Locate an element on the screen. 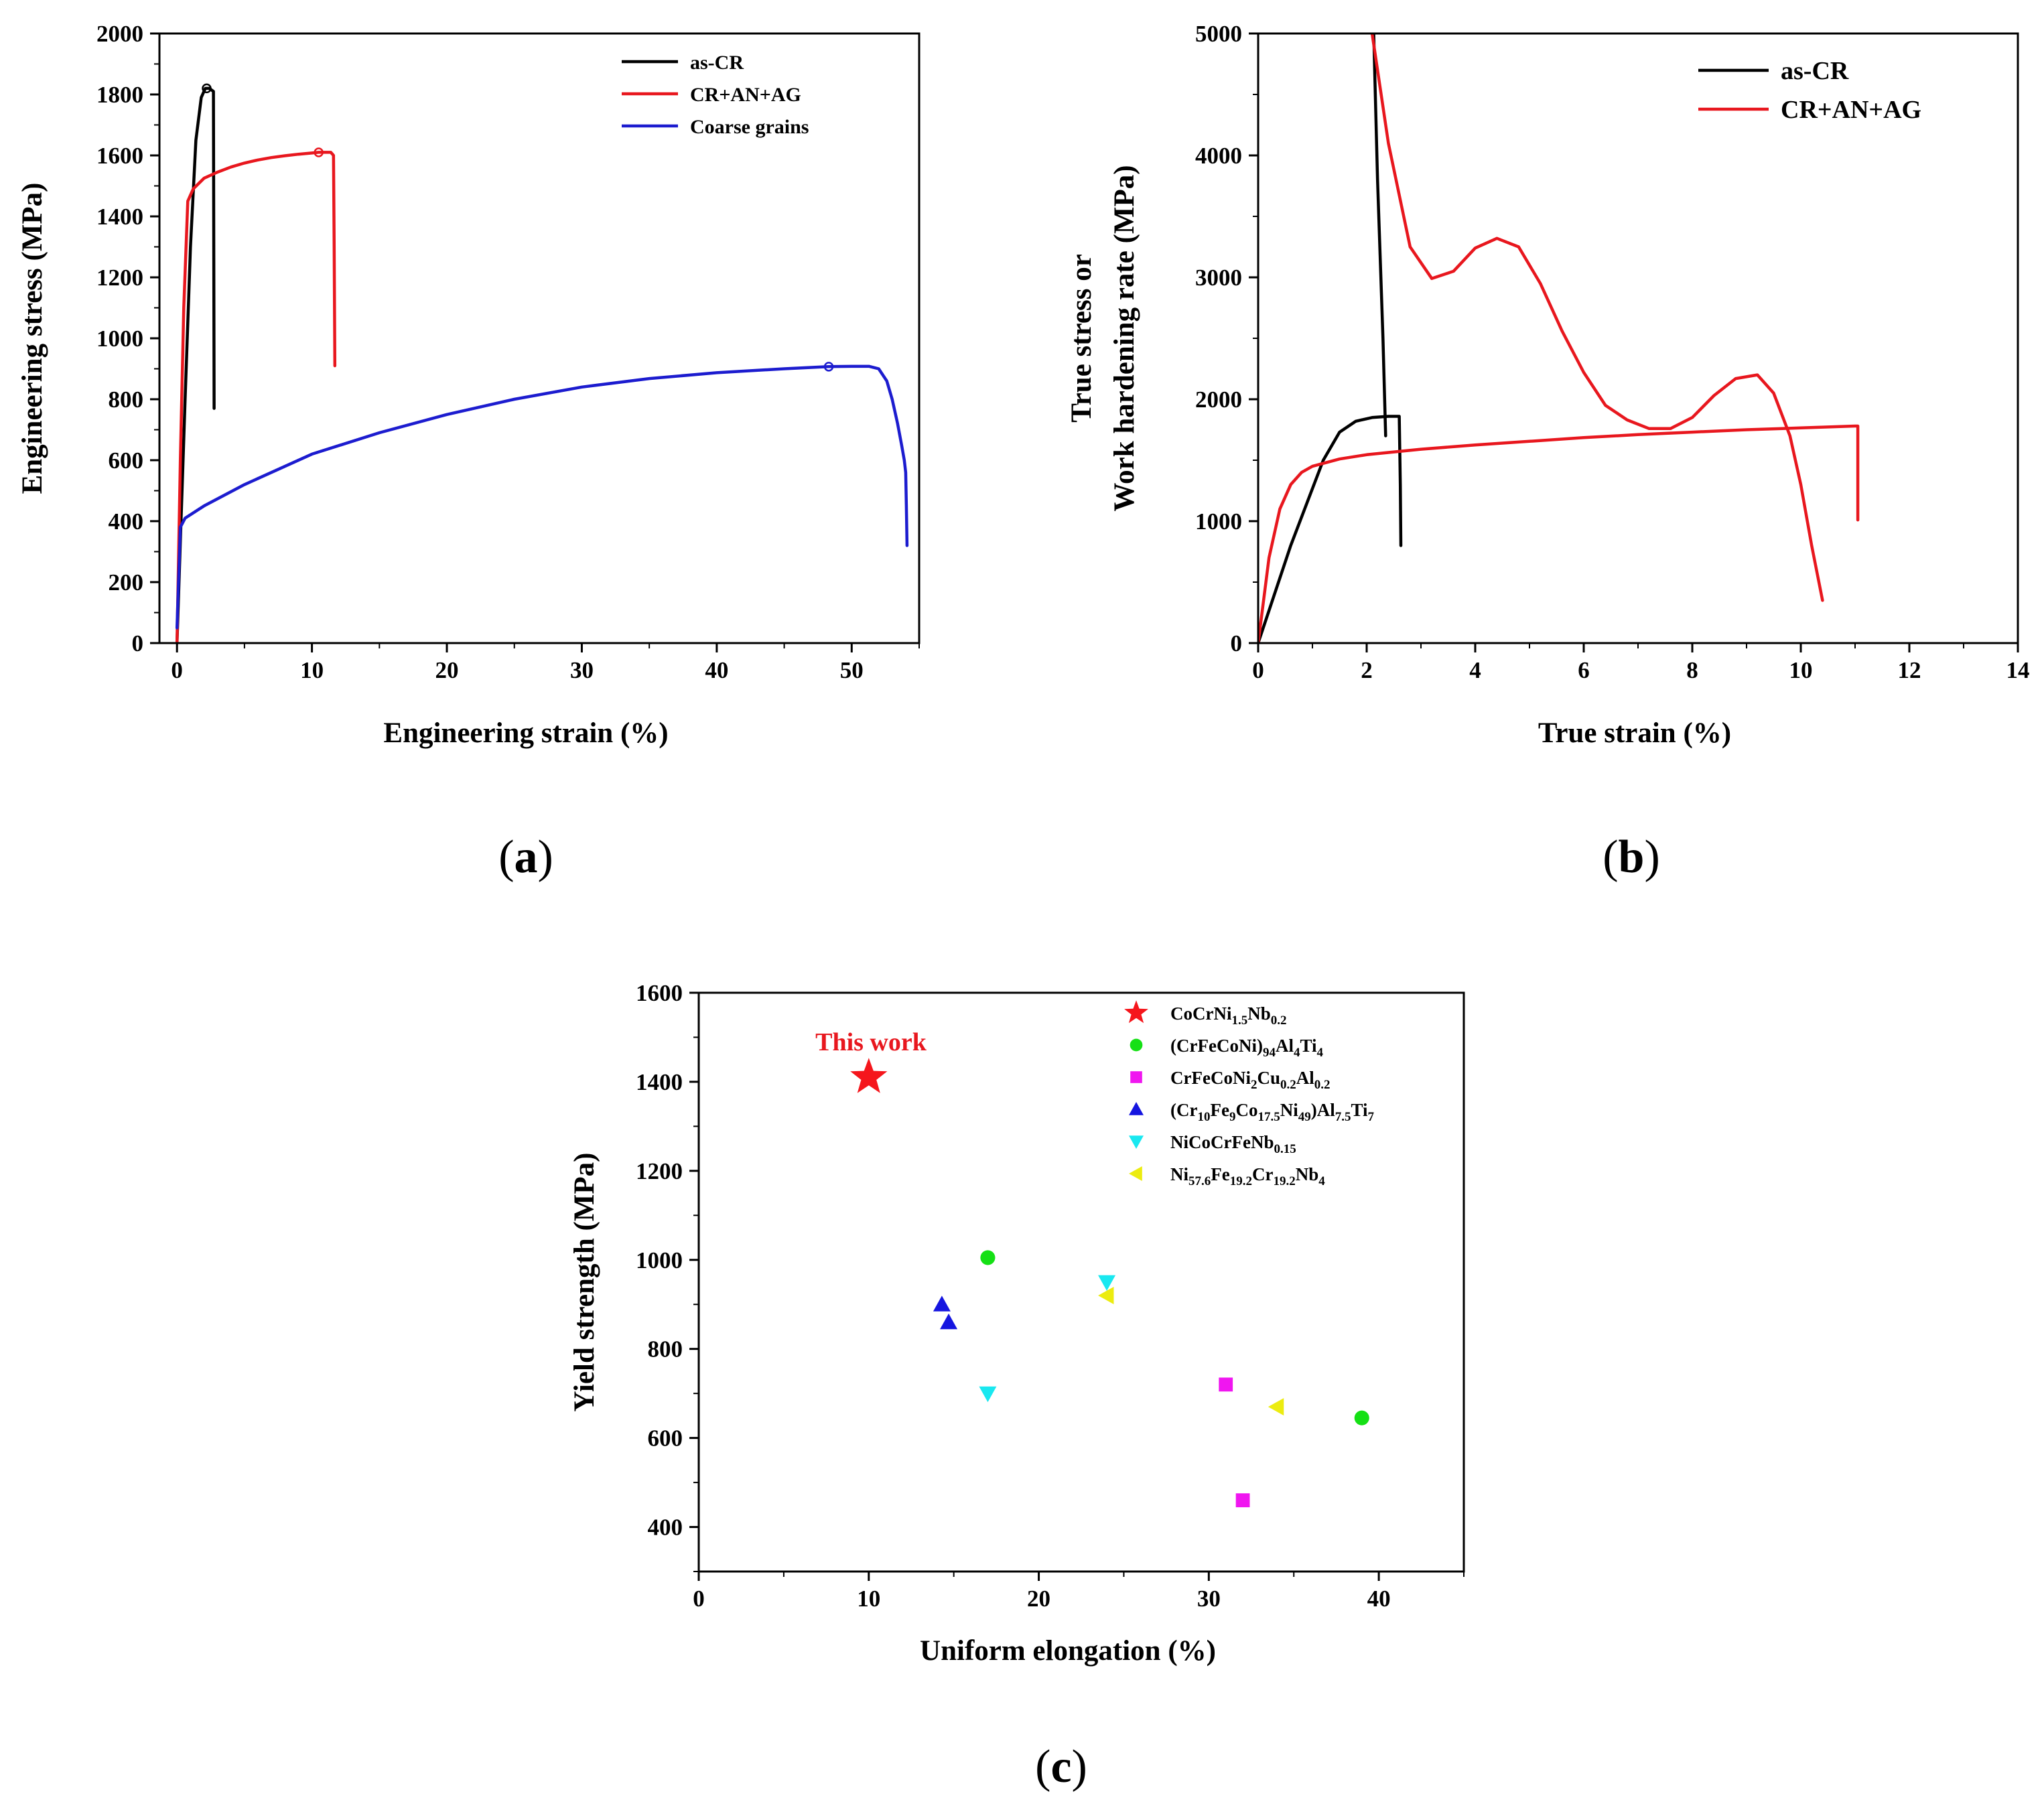  panel-c-y-axis-label: Yield strength (MPa) is located at coordinates (584, 1282).